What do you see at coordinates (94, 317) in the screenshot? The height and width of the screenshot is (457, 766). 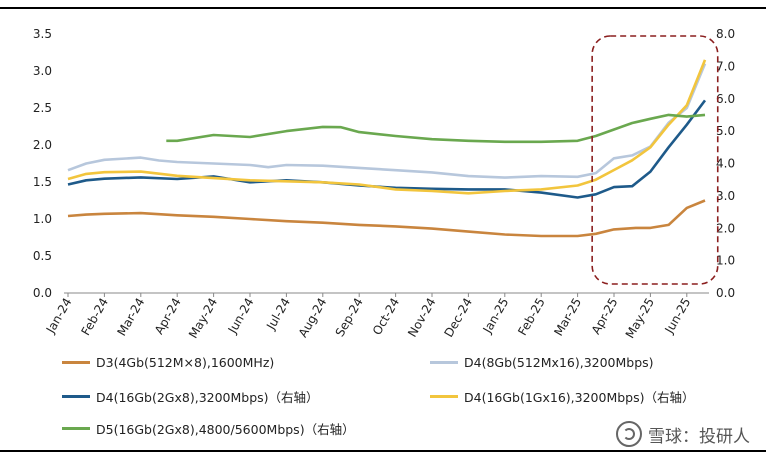 I see `x-tick-label: Feb-24` at bounding box center [94, 317].